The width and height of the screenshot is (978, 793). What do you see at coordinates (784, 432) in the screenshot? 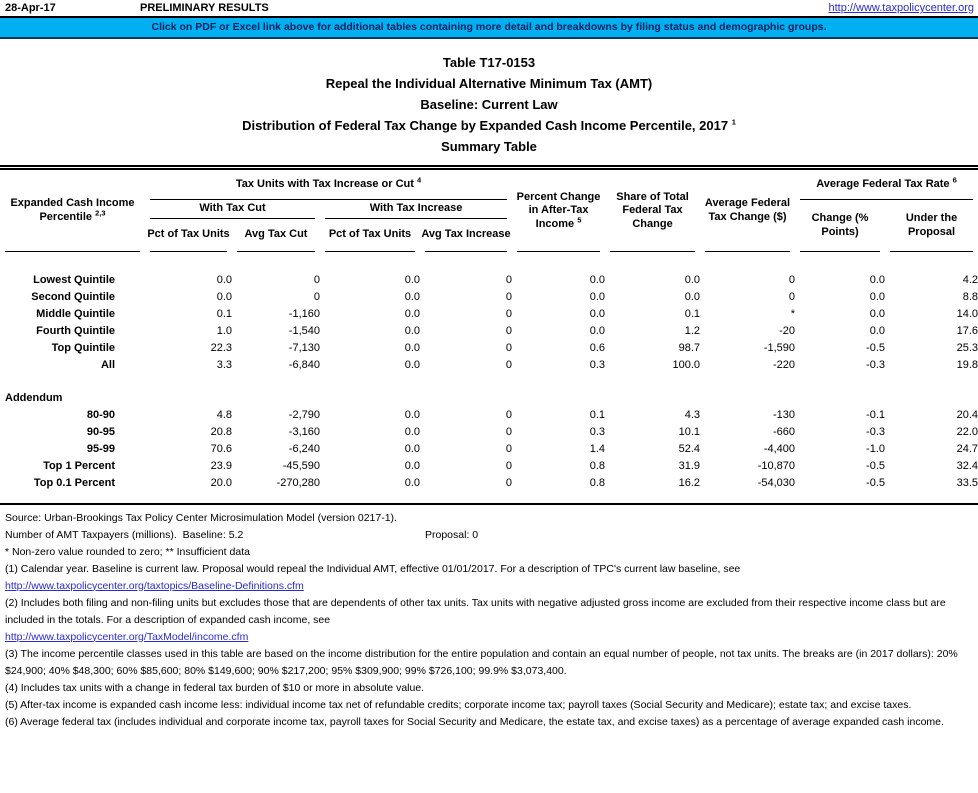
I see `cell-avg_change: -660` at bounding box center [784, 432].